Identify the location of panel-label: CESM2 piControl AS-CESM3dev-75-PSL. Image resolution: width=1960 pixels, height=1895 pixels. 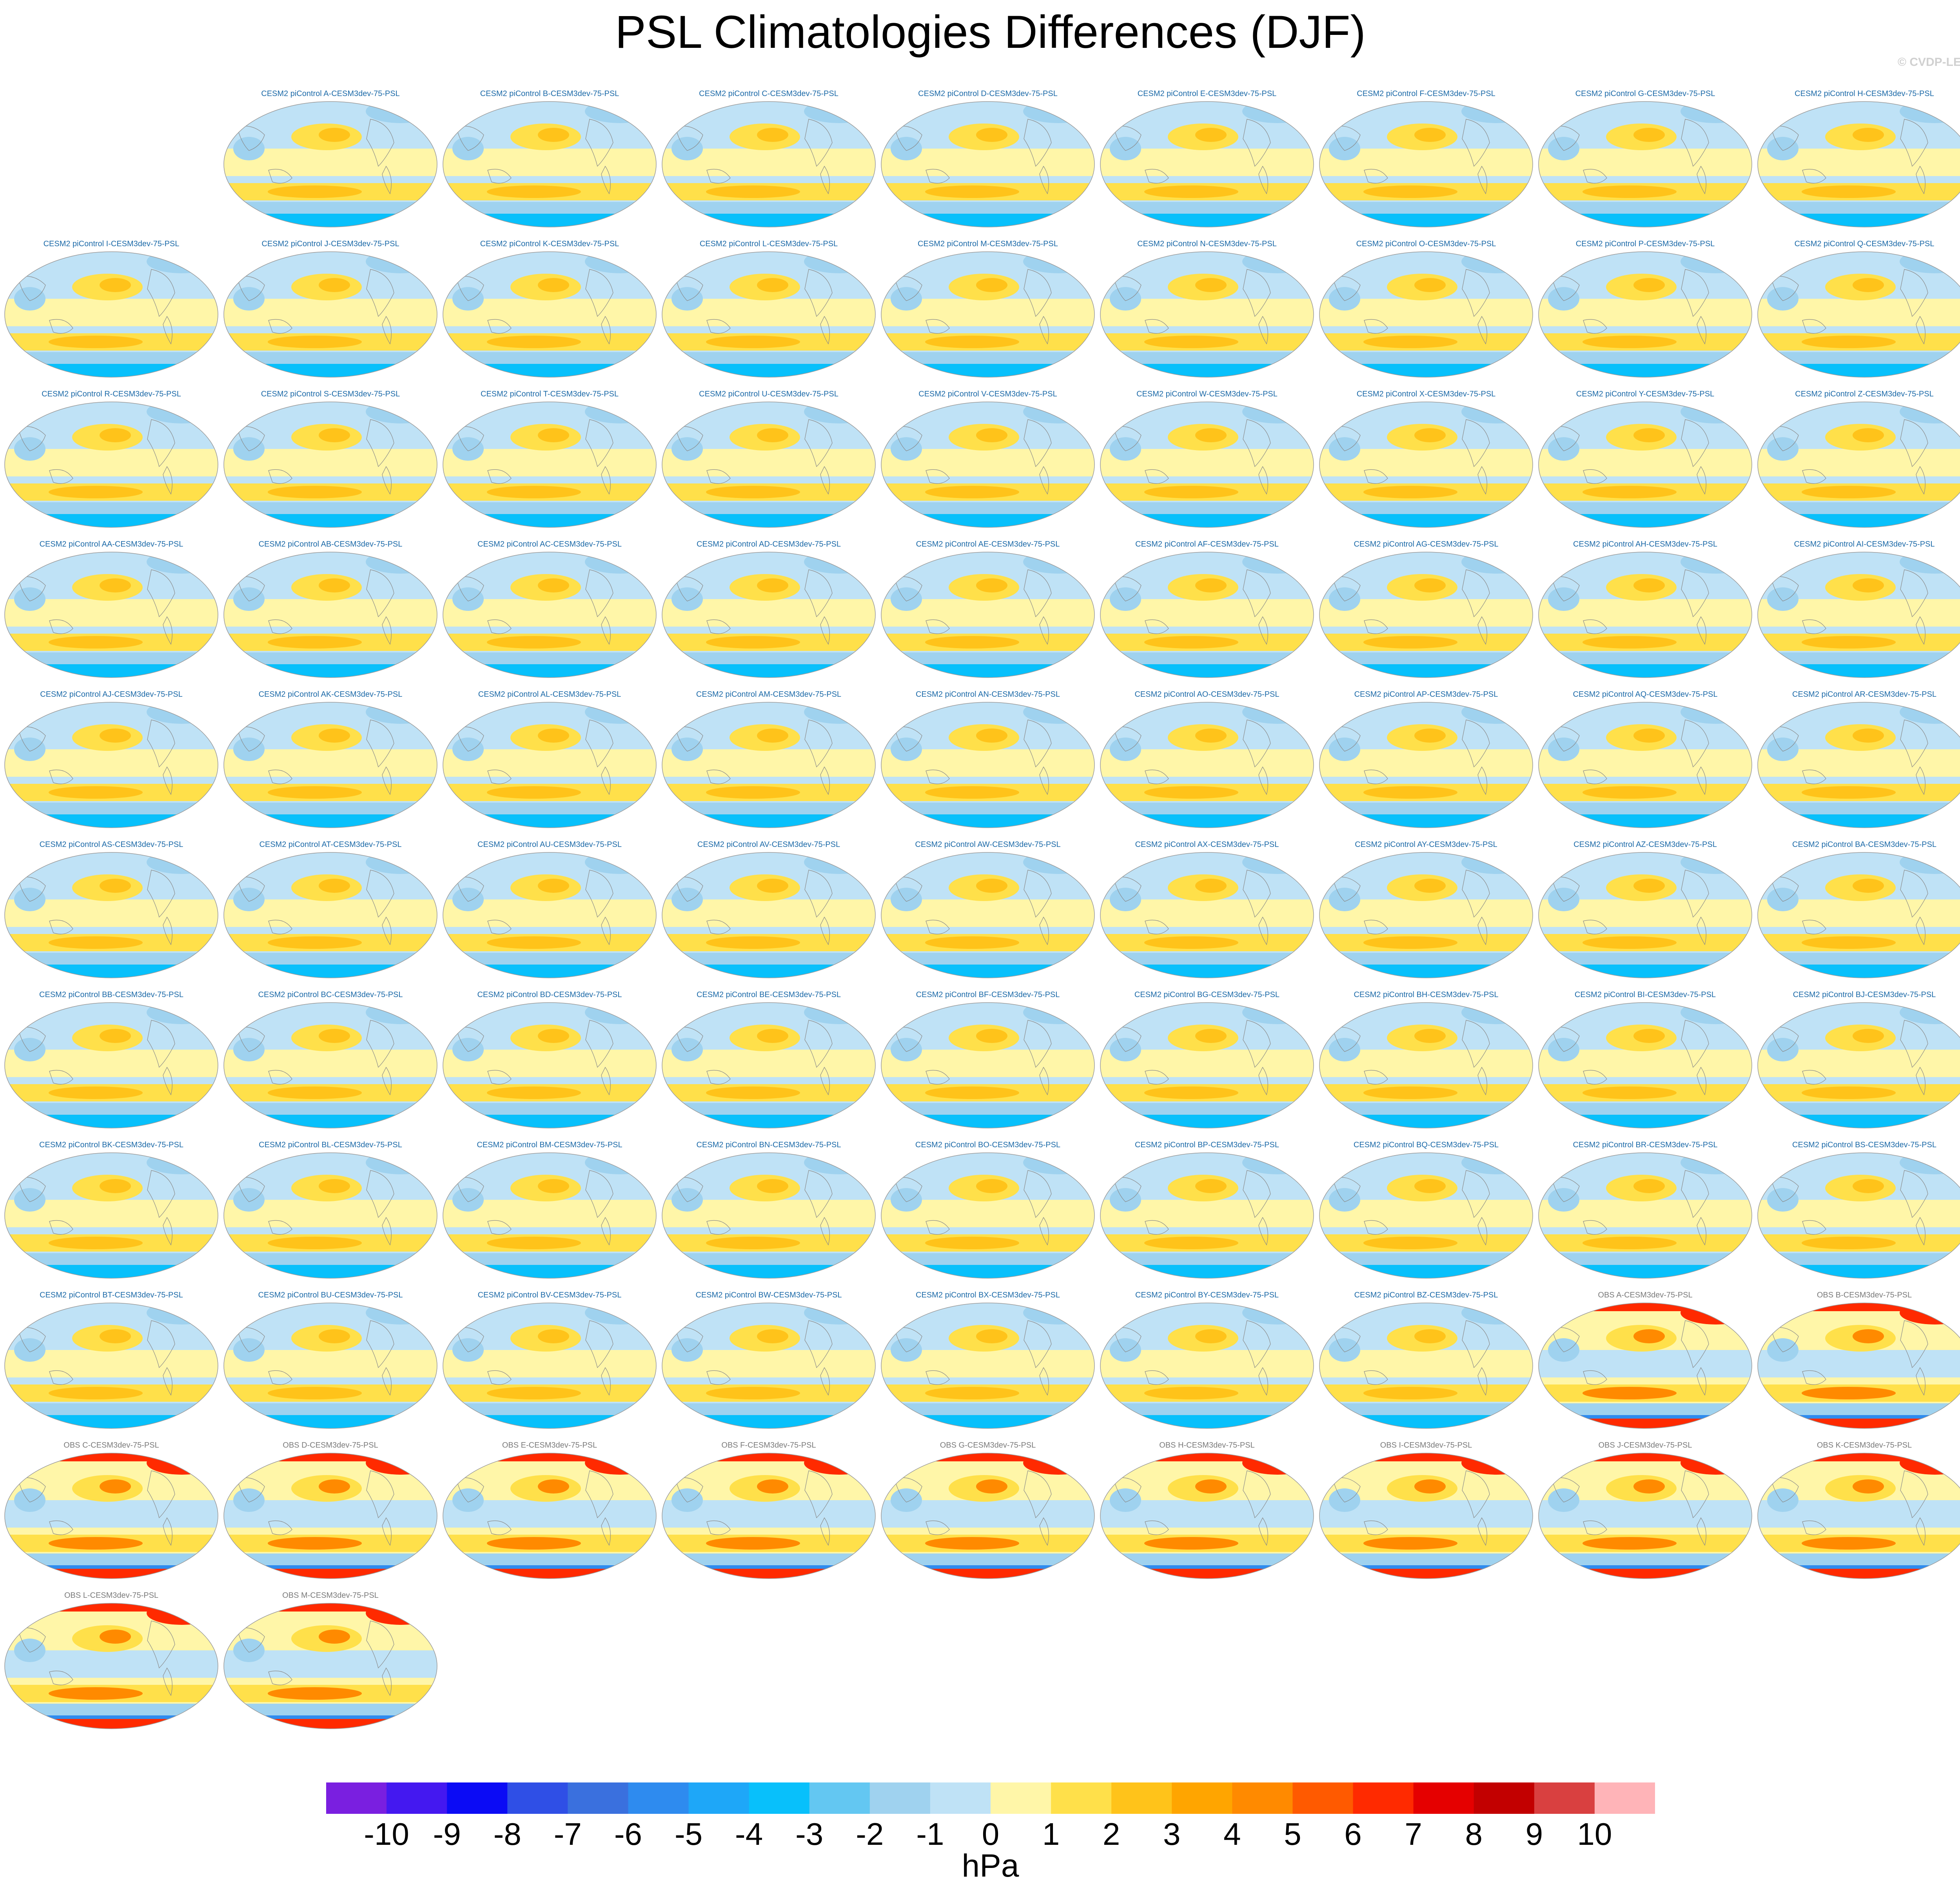
(111, 845).